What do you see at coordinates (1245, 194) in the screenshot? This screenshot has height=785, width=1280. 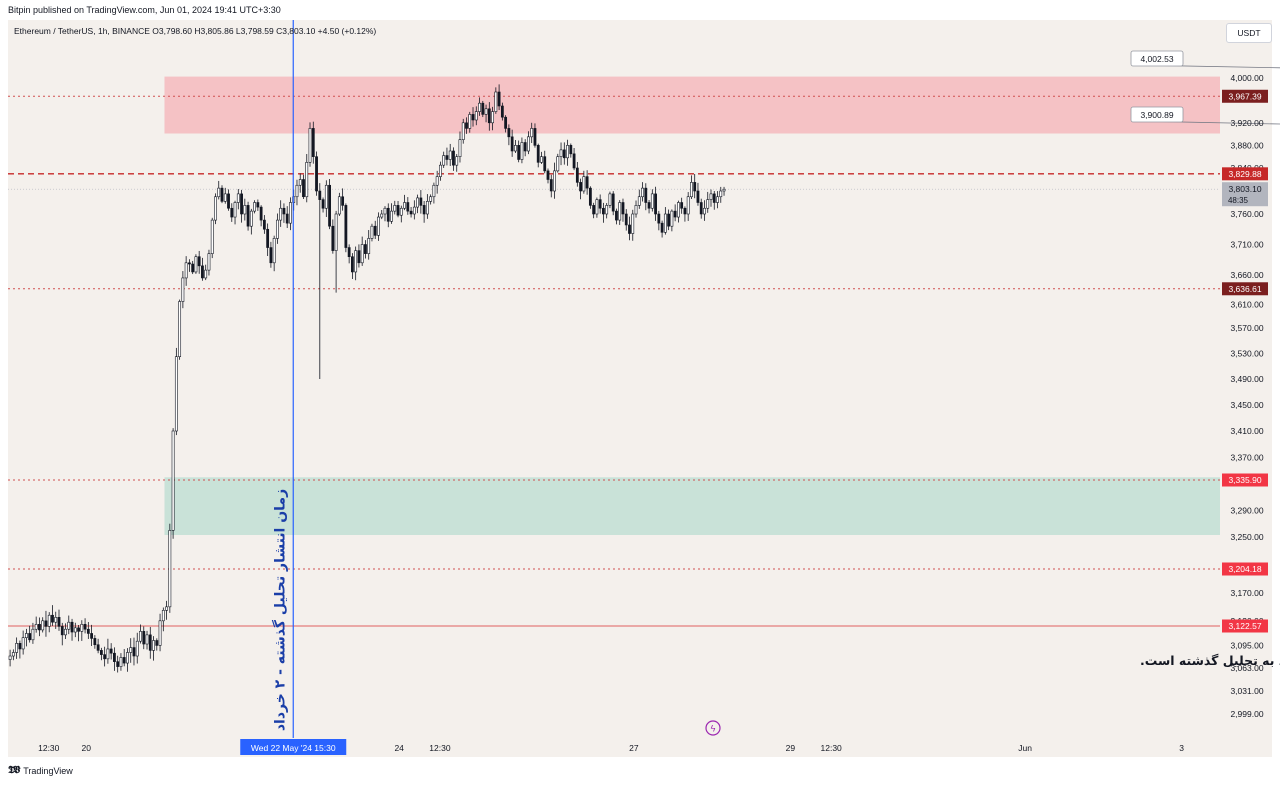 I see `current-price-badge` at bounding box center [1245, 194].